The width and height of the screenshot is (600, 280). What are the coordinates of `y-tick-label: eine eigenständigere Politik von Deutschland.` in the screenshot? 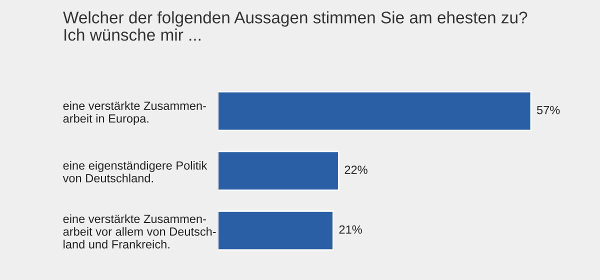 It's located at (135, 171).